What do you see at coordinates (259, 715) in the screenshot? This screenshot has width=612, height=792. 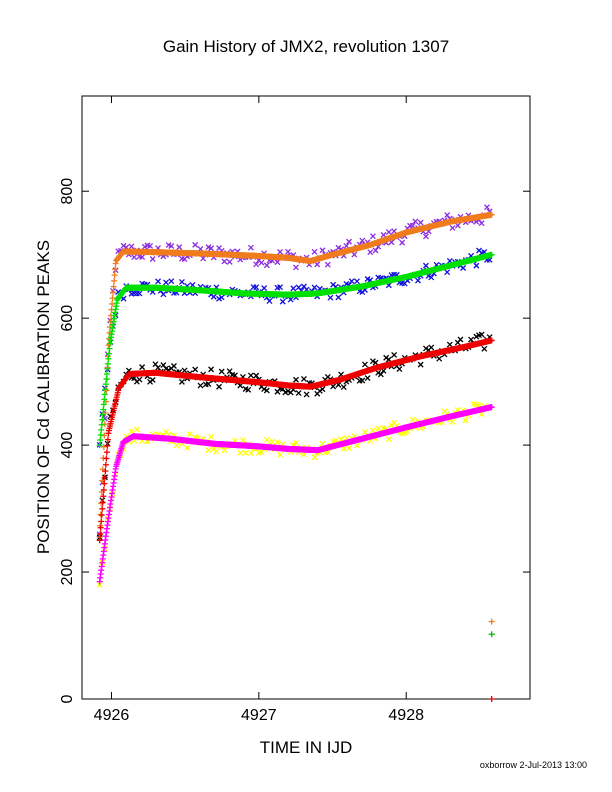 I see `x-tick-label: 4927` at bounding box center [259, 715].